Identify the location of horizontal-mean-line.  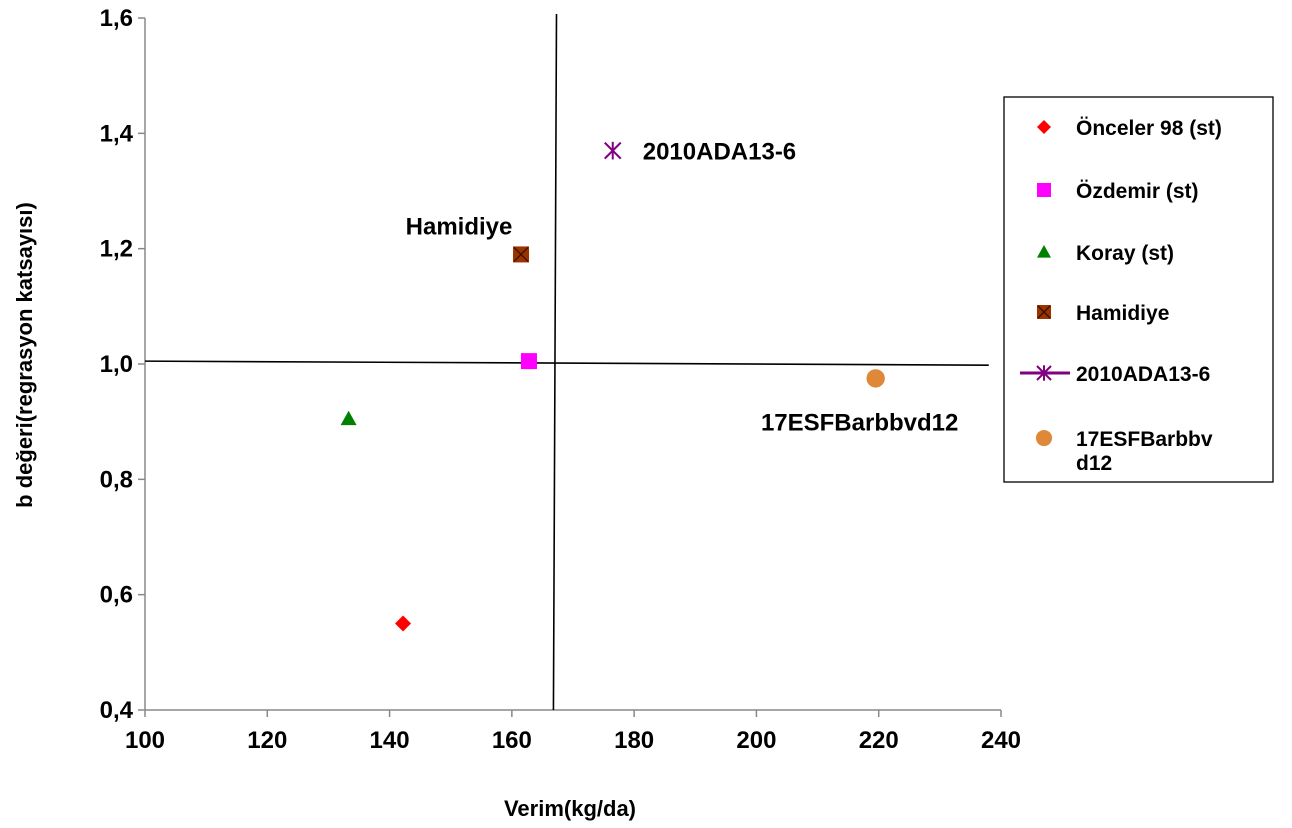
(566, 363).